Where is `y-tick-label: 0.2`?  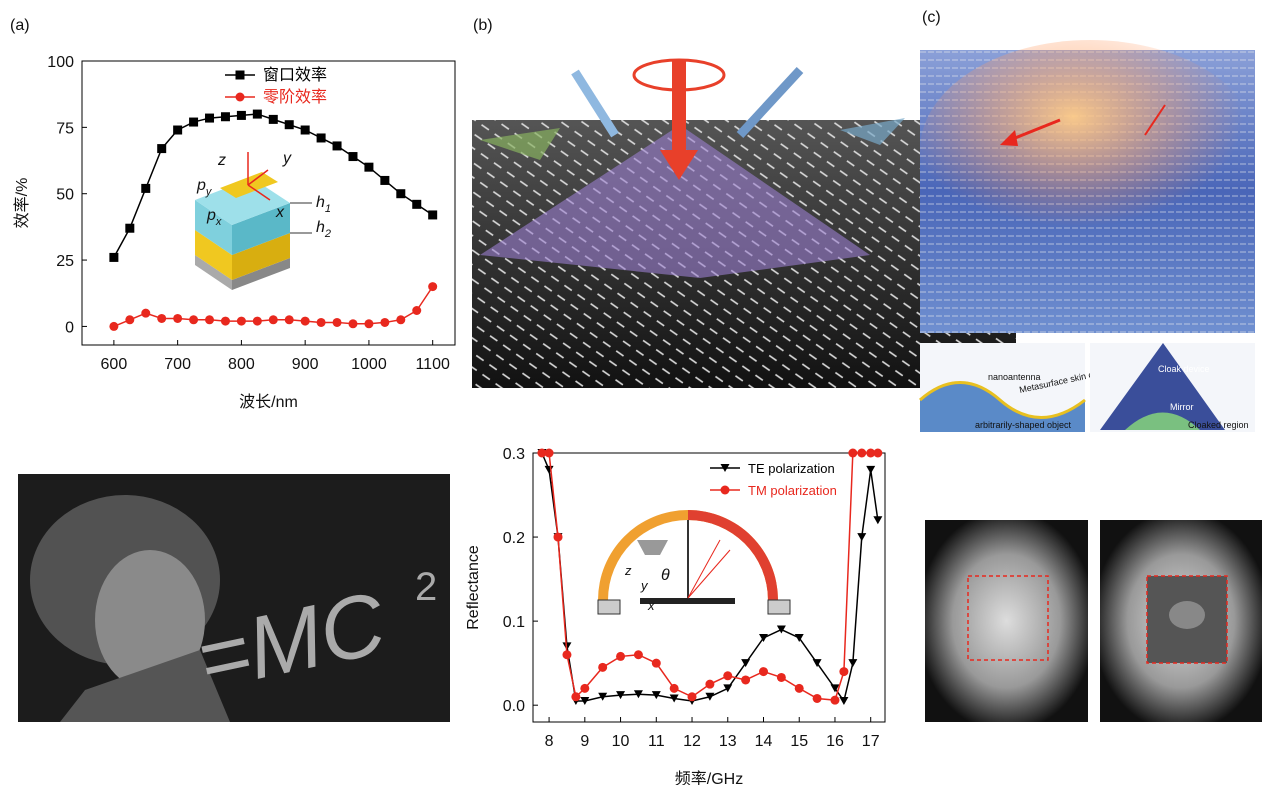
y-tick-label: 0.2 is located at coordinates (514, 538).